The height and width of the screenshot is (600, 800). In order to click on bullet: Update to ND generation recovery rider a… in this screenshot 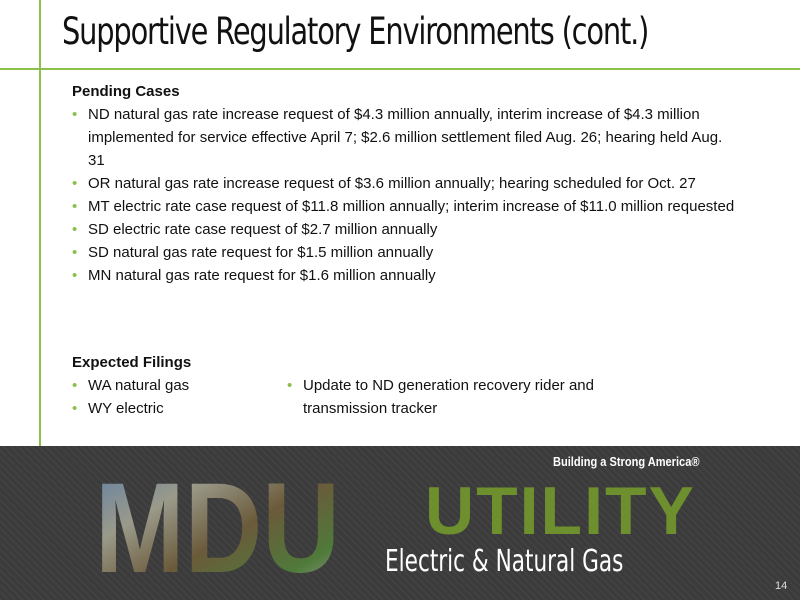, I will do `click(477, 397)`.